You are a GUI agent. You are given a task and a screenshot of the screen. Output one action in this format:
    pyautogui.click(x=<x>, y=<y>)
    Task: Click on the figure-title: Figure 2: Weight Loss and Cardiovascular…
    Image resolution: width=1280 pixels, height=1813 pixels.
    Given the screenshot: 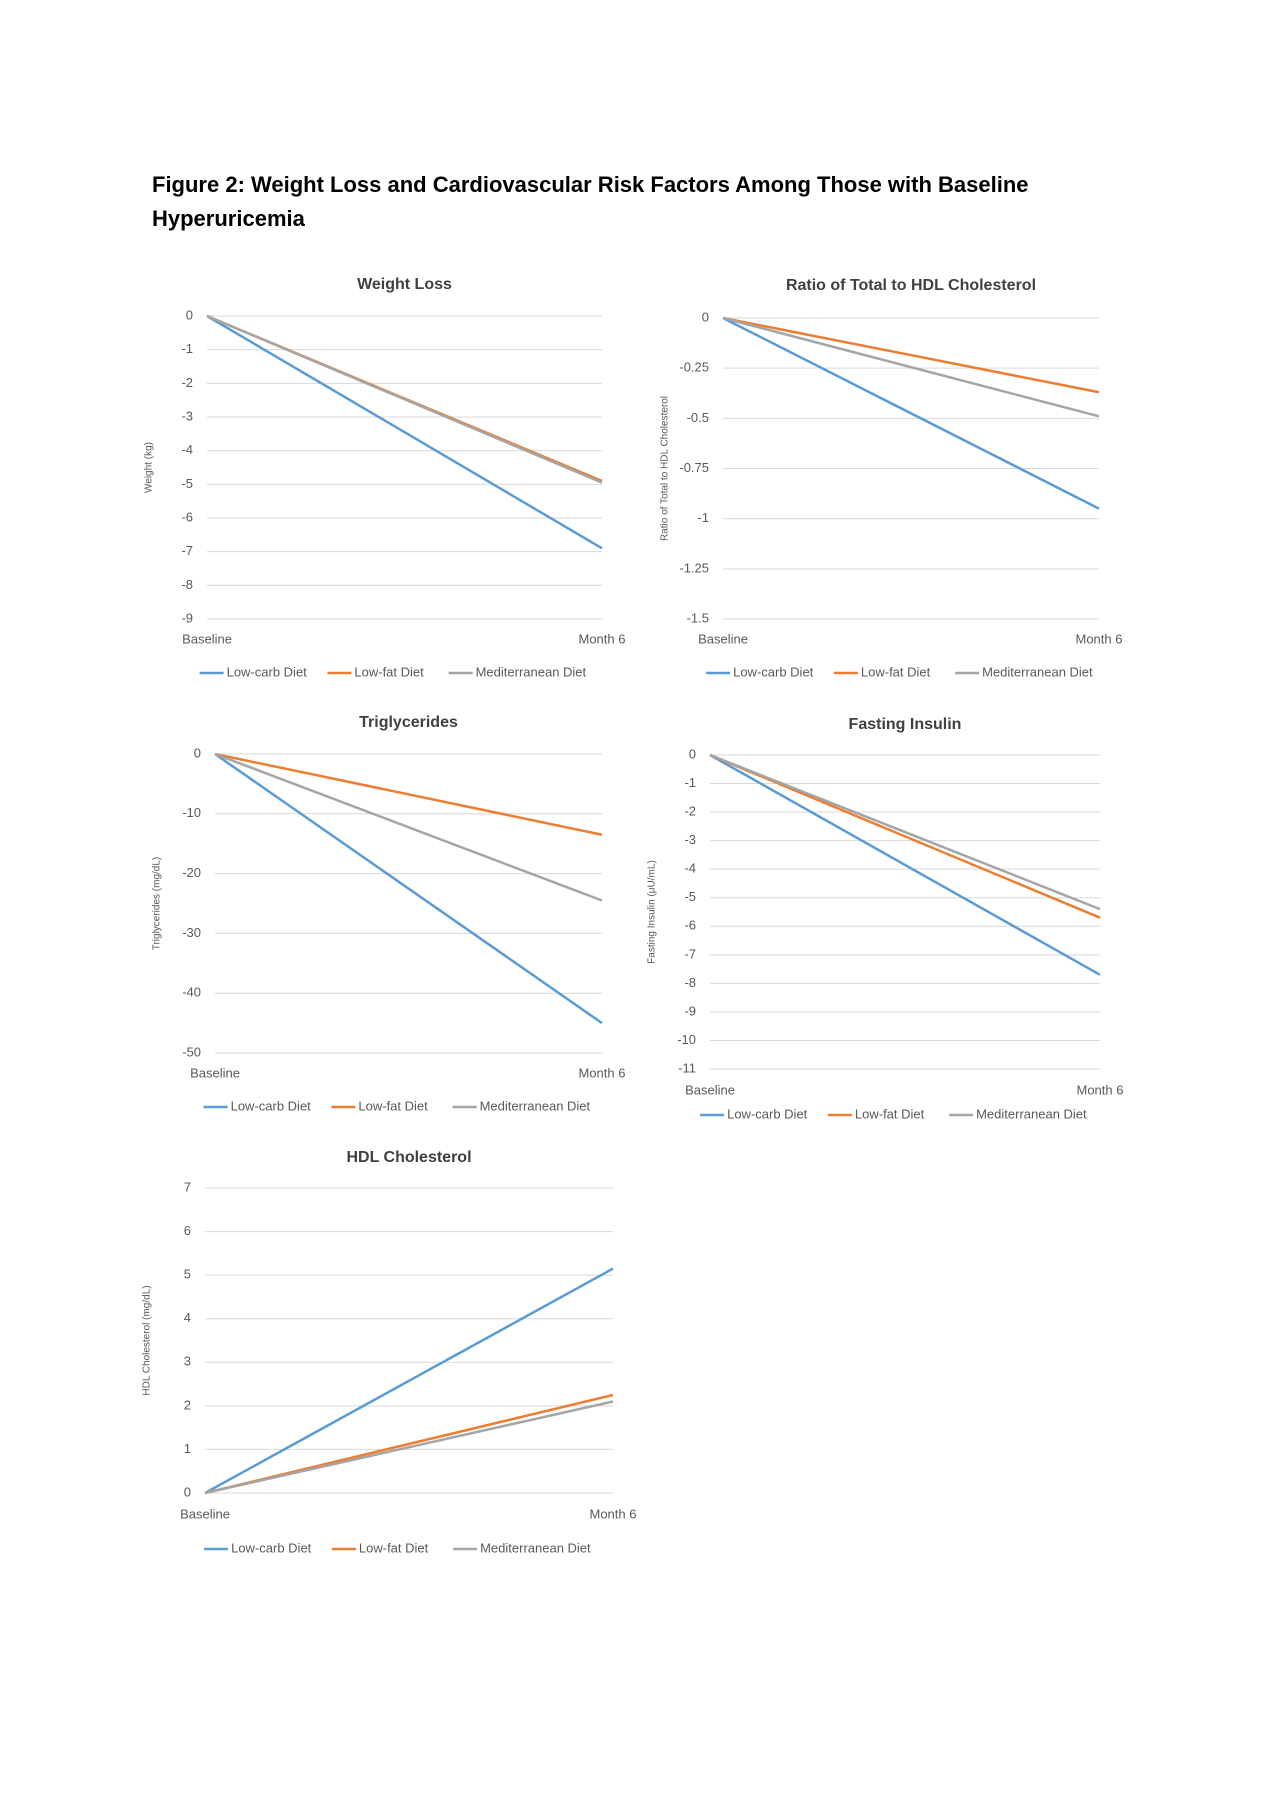 What is the action you would take?
    pyautogui.click(x=590, y=201)
    